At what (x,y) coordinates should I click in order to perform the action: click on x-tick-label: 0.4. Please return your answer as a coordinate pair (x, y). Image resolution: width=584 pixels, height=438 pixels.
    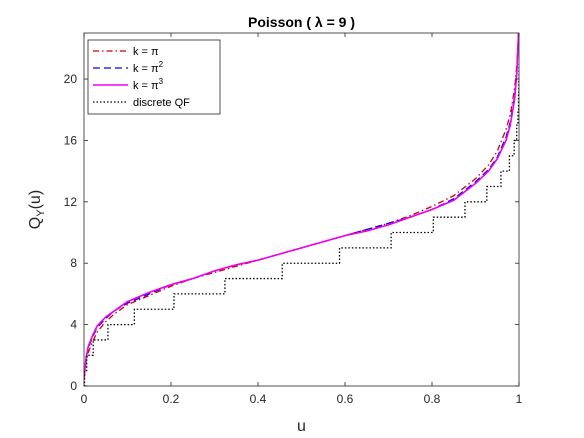
    Looking at the image, I should click on (258, 399).